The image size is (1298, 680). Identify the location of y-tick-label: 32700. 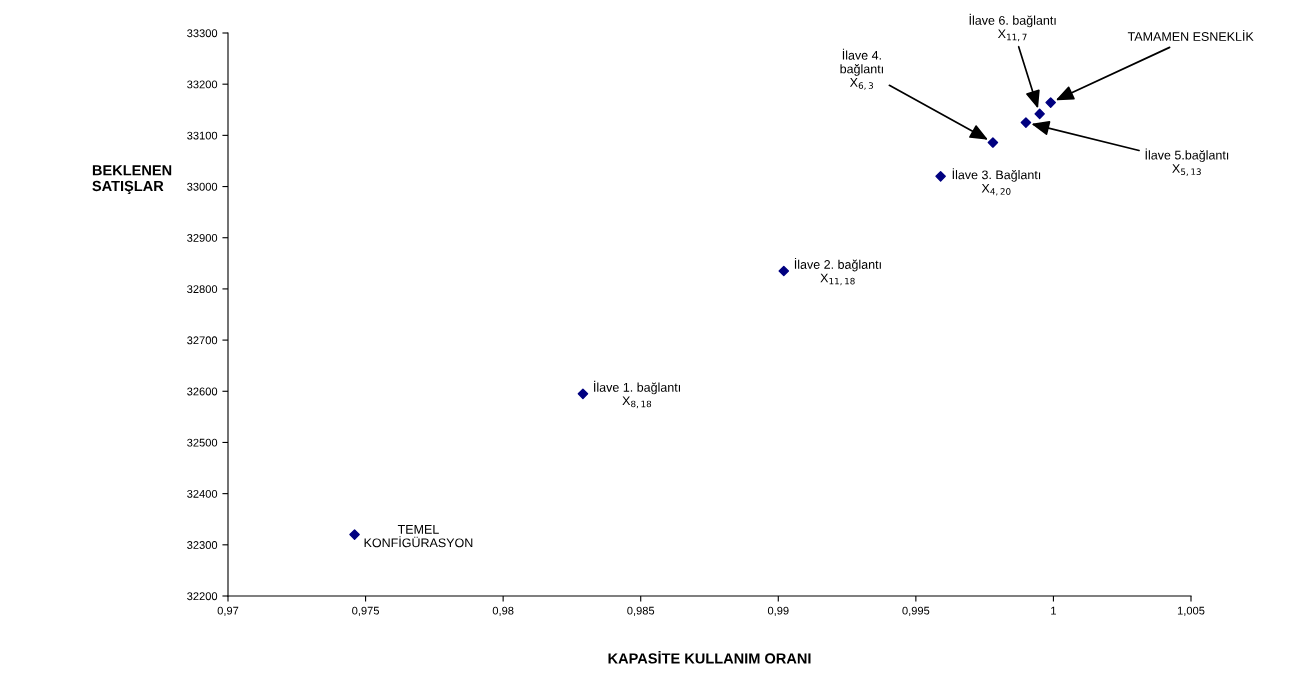
(202, 340).